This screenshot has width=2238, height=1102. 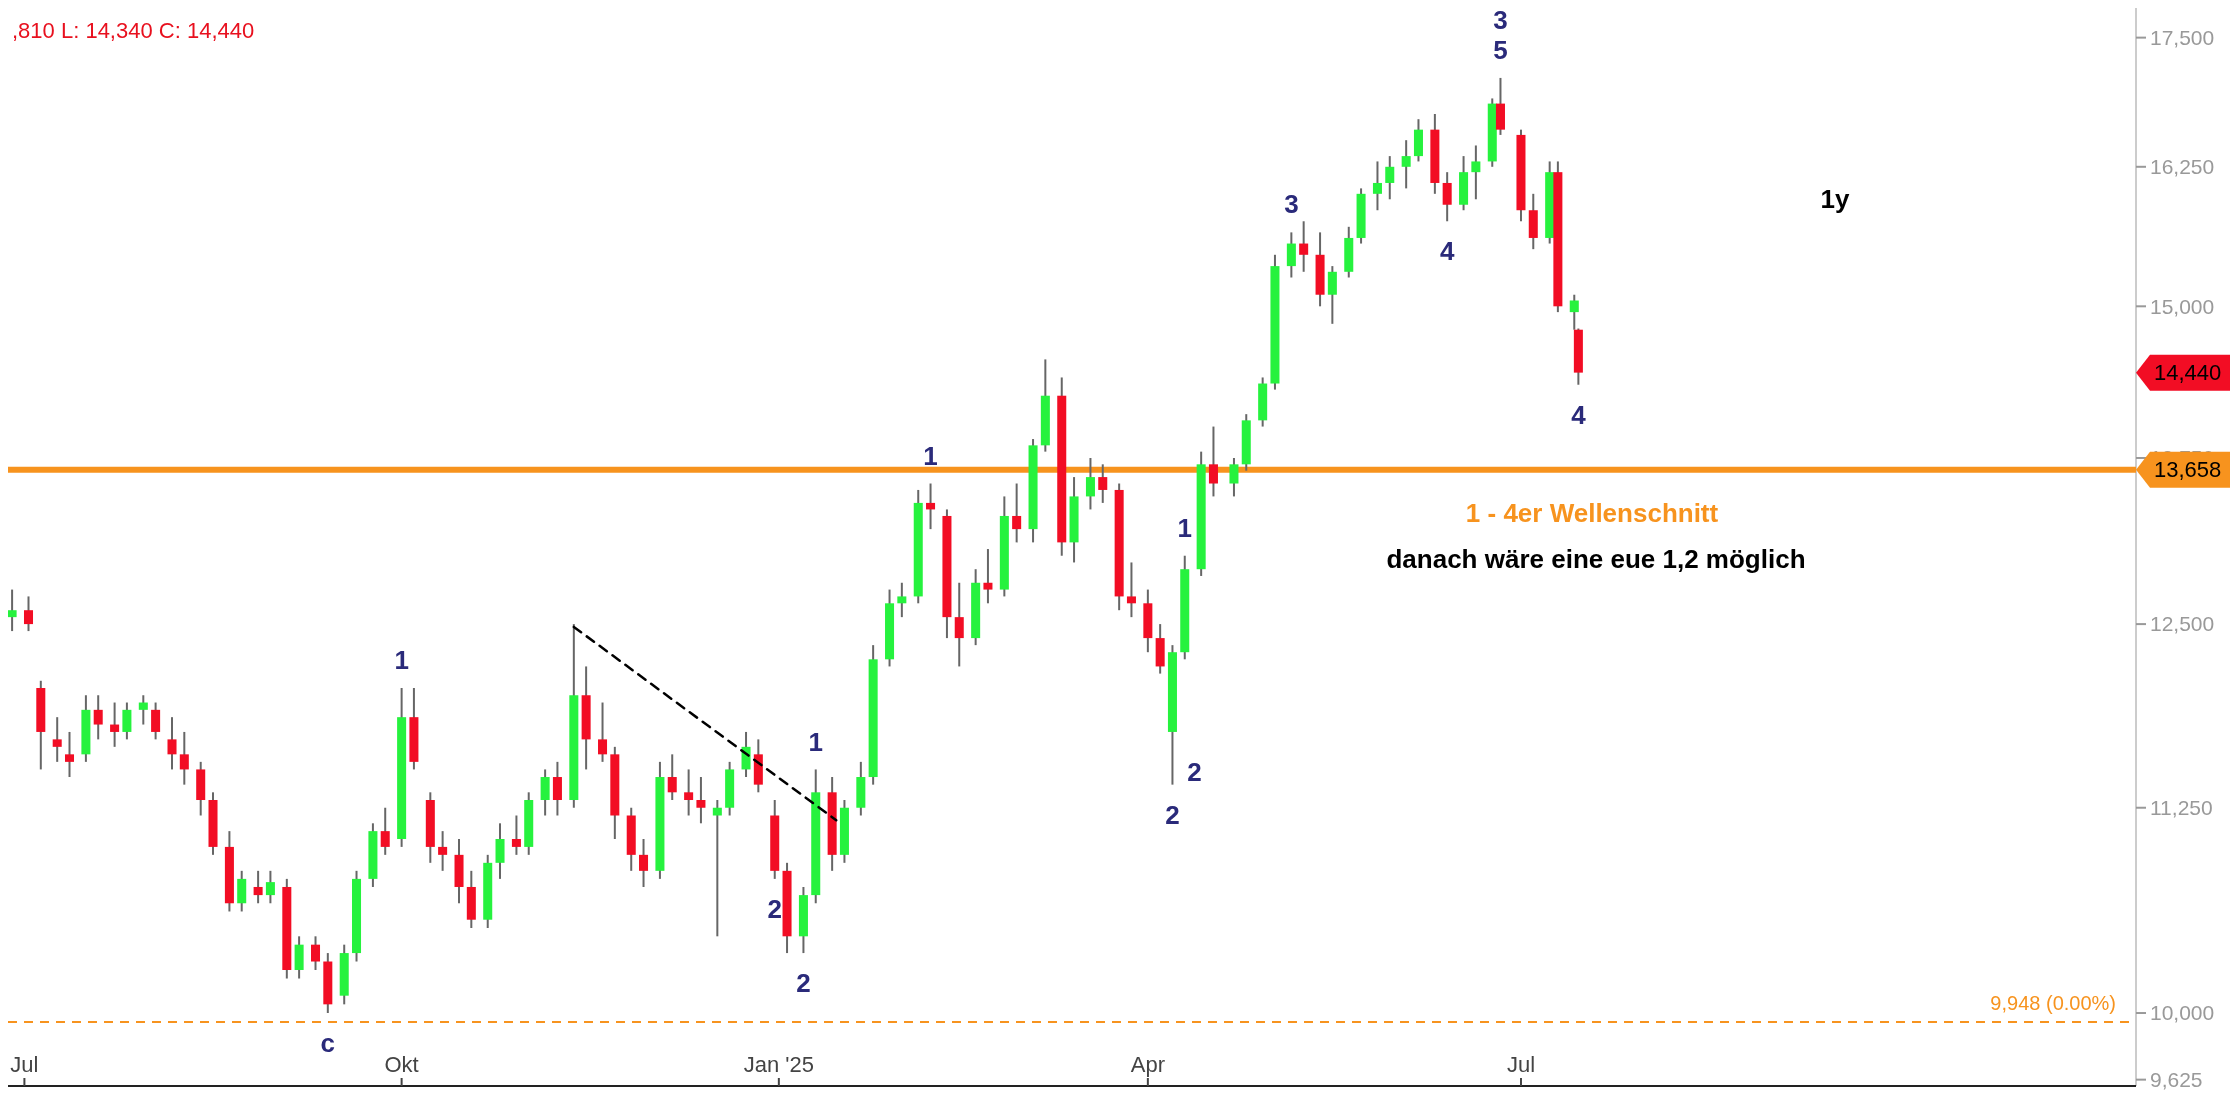 What do you see at coordinates (1596, 559) in the screenshot?
I see `annotation: danach wäre eine eue 1,2 möglich` at bounding box center [1596, 559].